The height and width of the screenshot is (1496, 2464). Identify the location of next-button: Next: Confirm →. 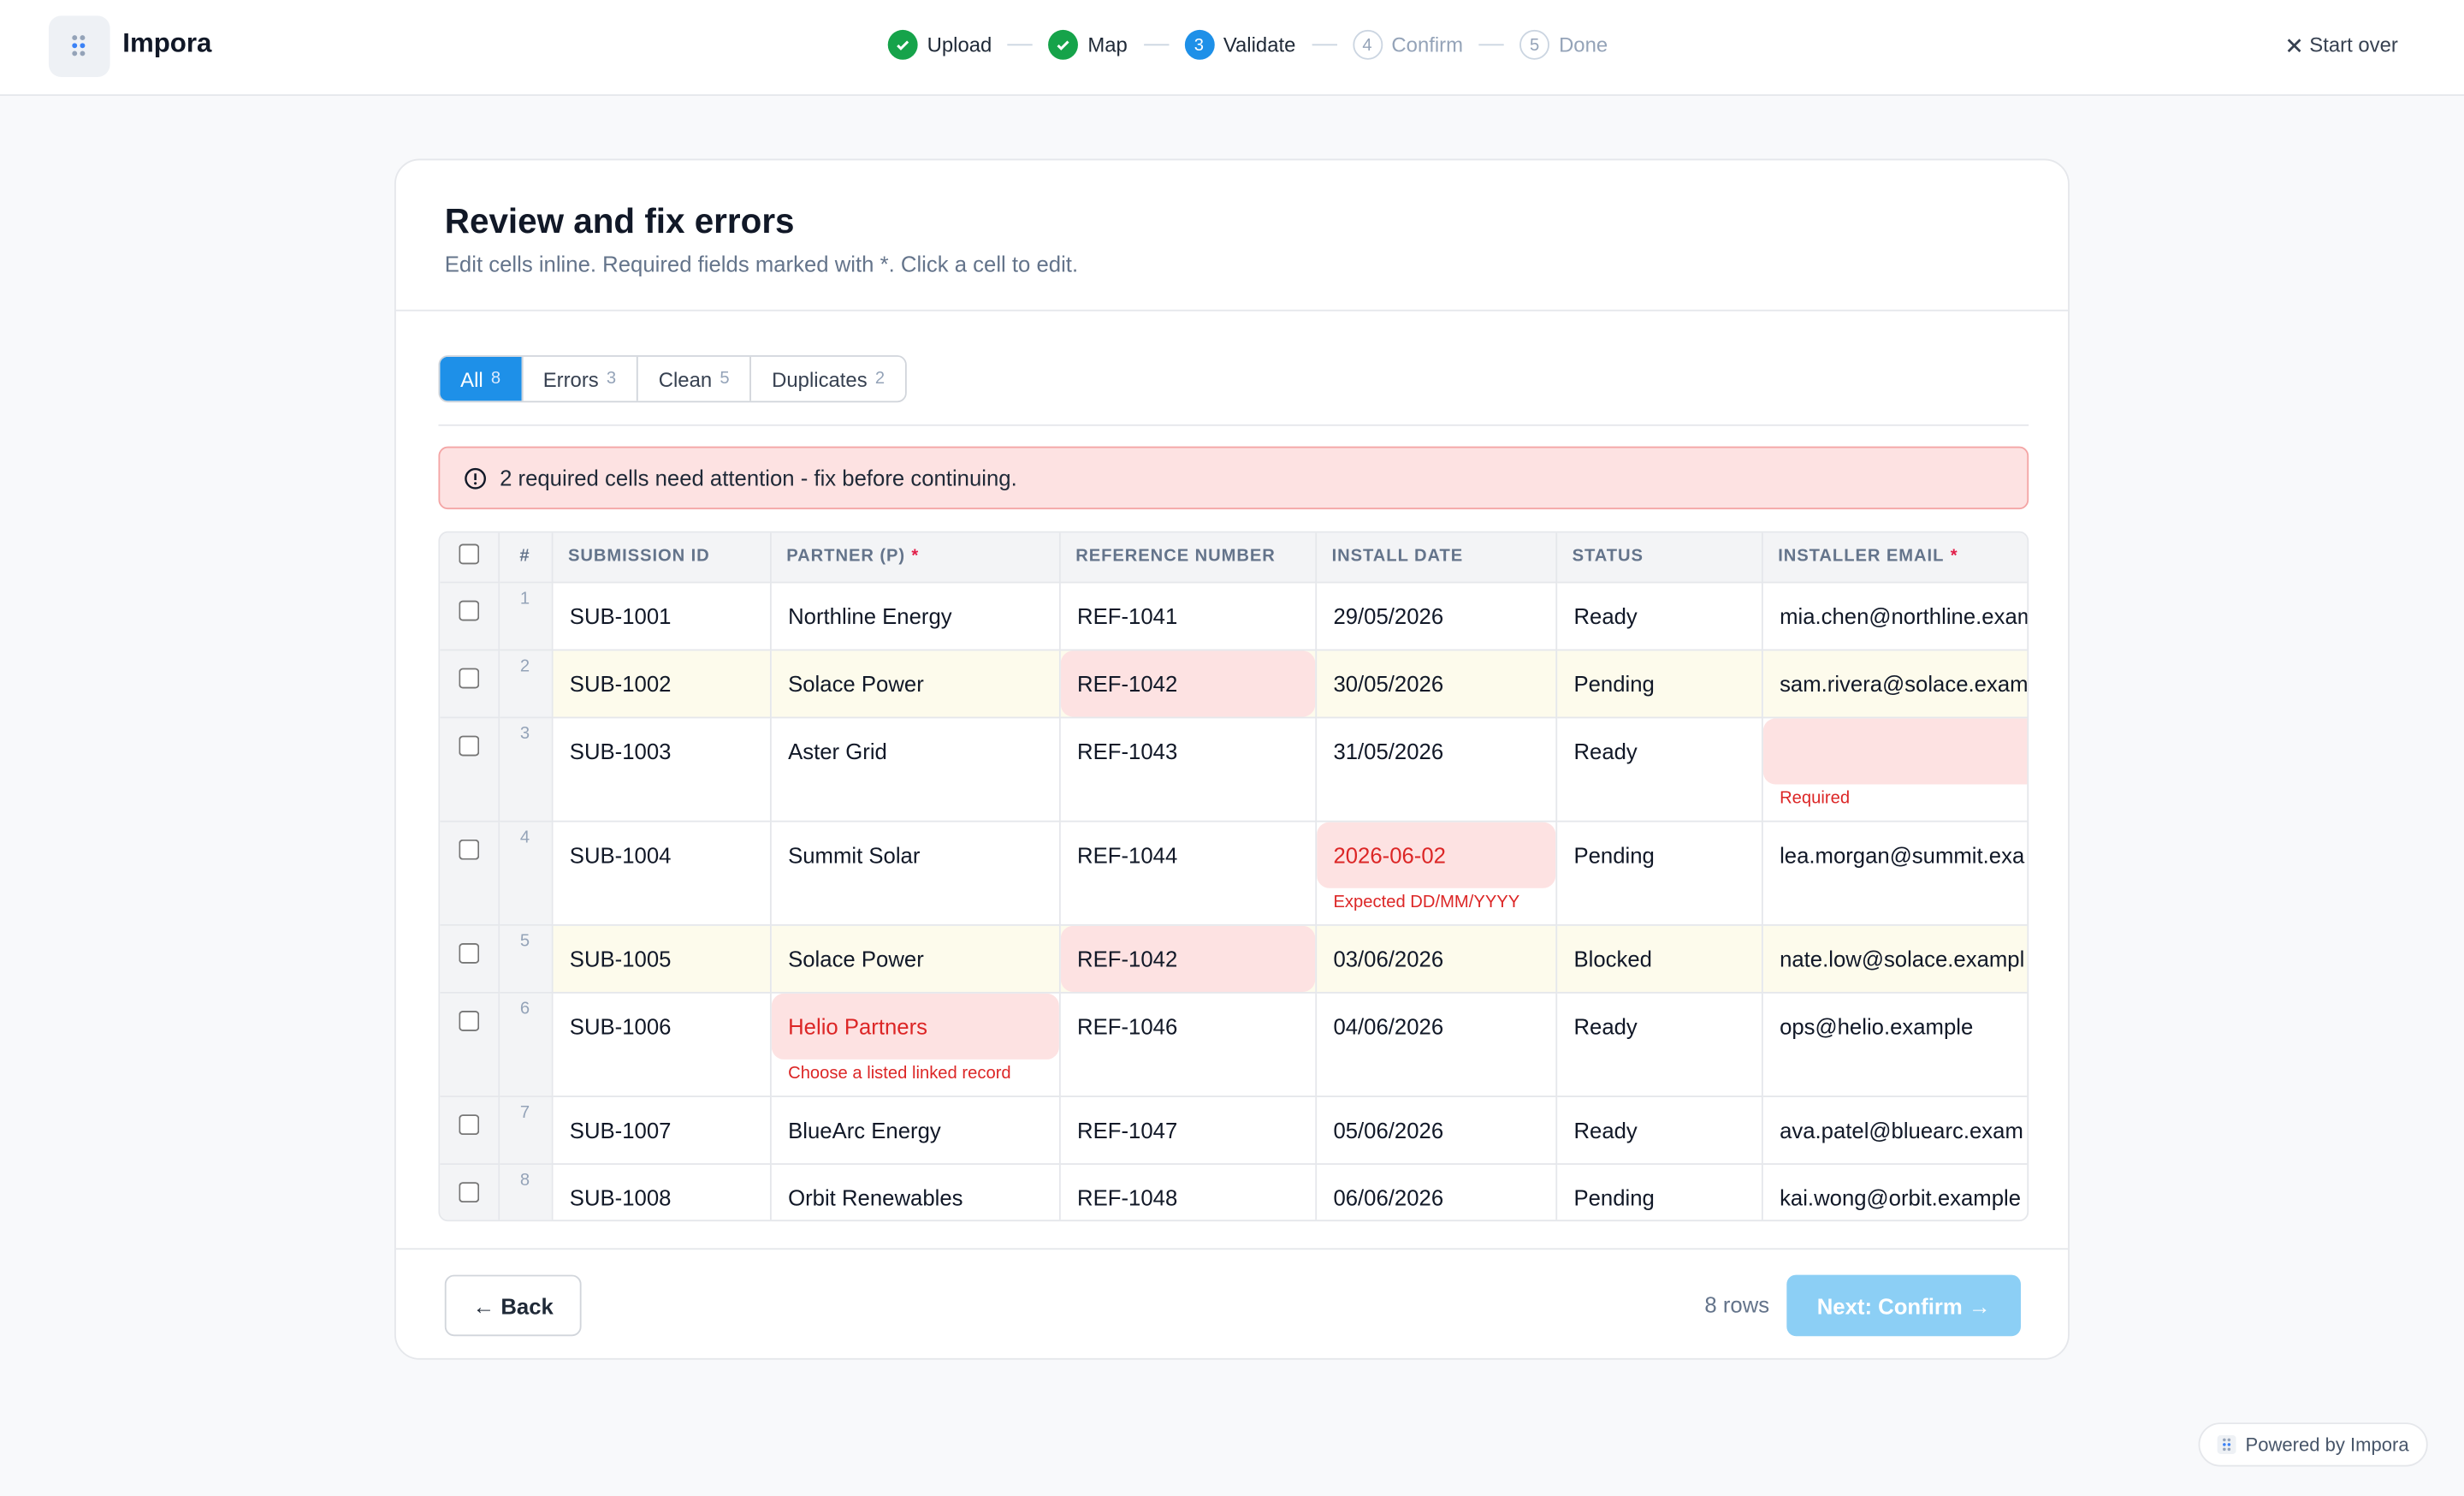
(1903, 1305).